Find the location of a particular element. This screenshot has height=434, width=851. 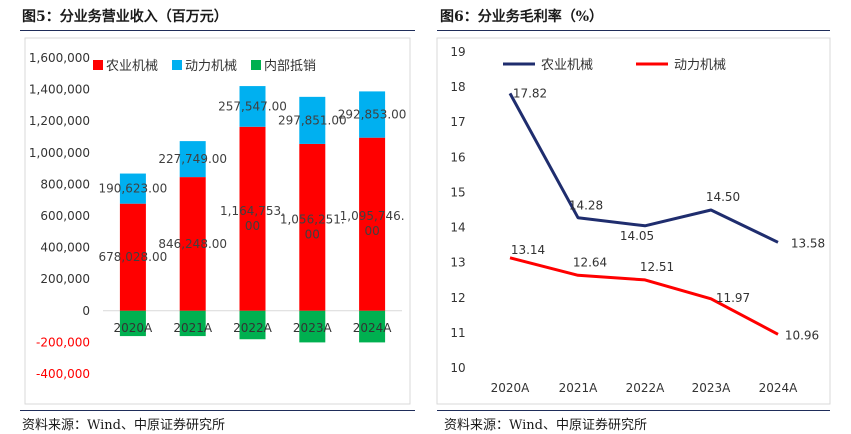

left-y-tick-label: 200,000 is located at coordinates (65, 279).